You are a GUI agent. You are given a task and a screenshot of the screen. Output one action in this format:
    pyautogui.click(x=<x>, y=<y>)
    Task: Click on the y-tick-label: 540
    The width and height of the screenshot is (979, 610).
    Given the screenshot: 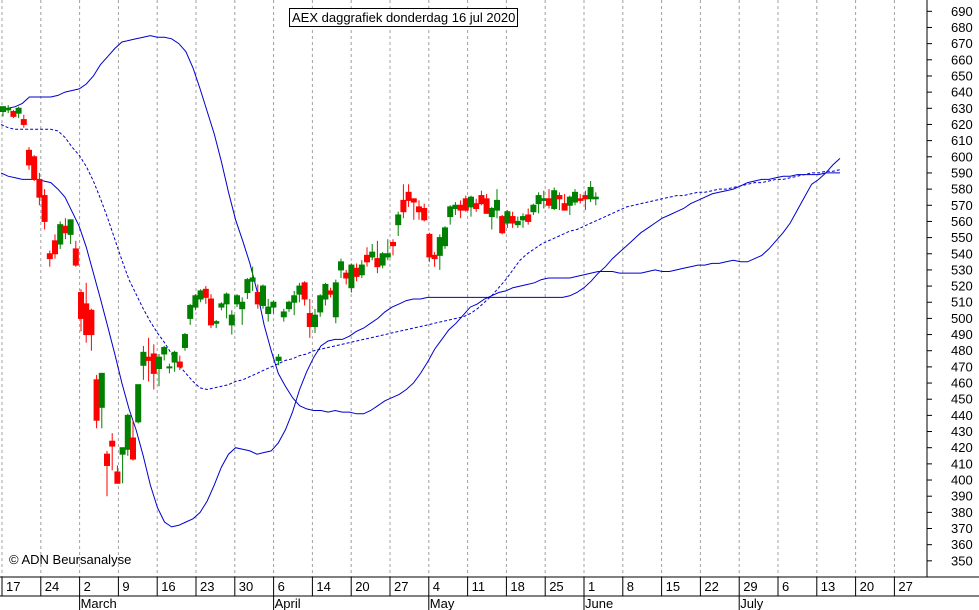 What is the action you would take?
    pyautogui.click(x=962, y=253)
    